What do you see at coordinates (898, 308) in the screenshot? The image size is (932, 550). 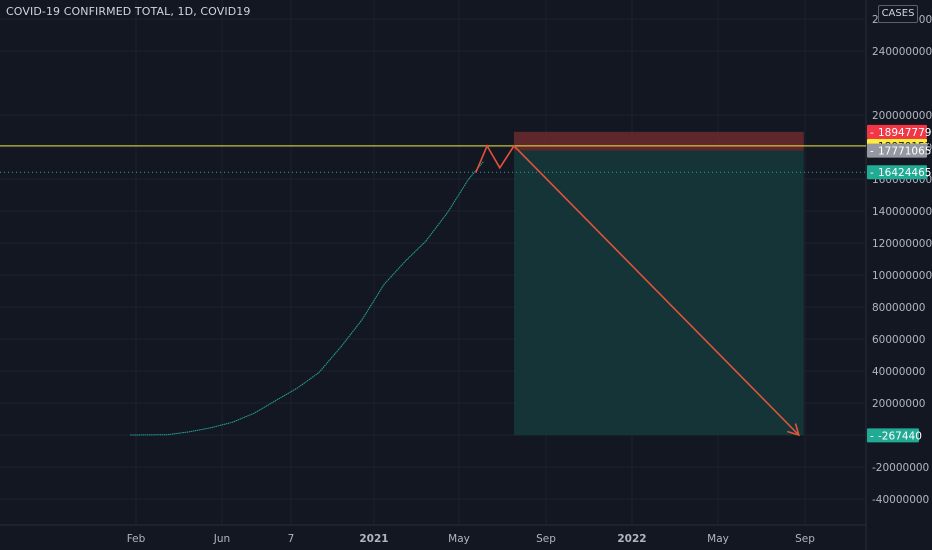 I see `y-tick-label: 80000000` at bounding box center [898, 308].